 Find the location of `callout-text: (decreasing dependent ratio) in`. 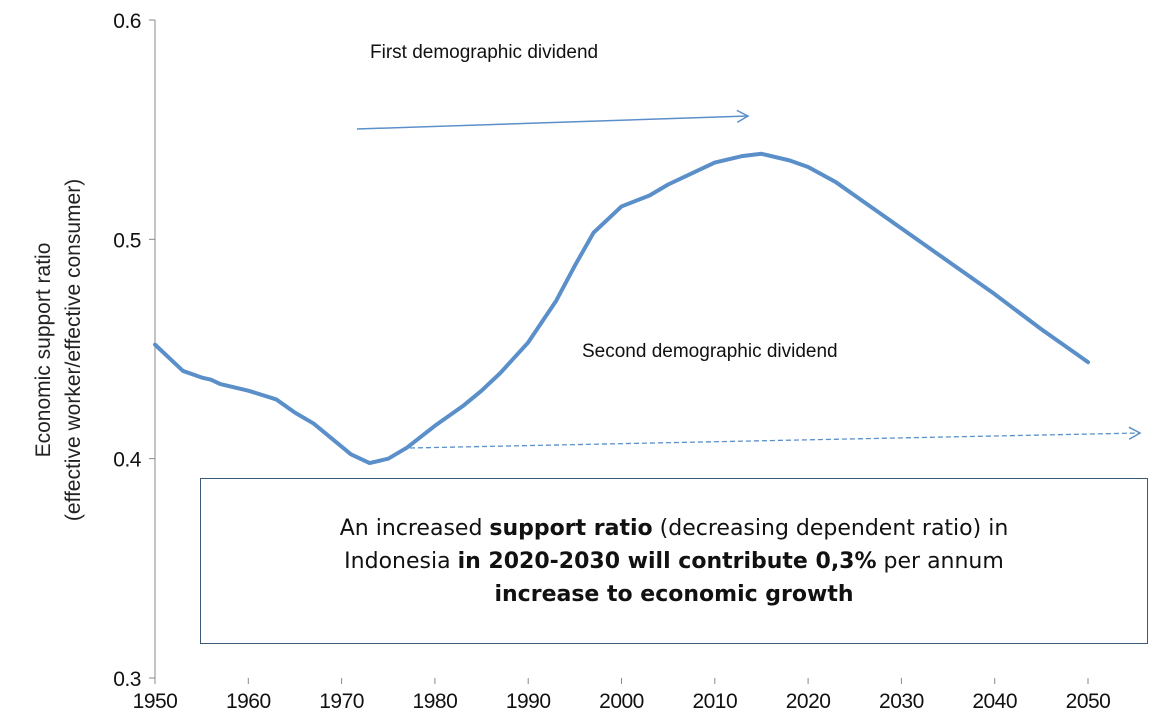

callout-text: (decreasing dependent ratio) in is located at coordinates (830, 528).